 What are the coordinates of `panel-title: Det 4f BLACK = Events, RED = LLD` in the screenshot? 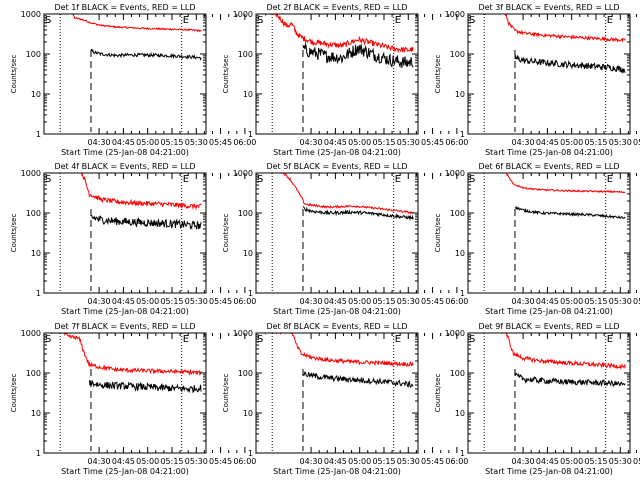 It's located at (124, 166).